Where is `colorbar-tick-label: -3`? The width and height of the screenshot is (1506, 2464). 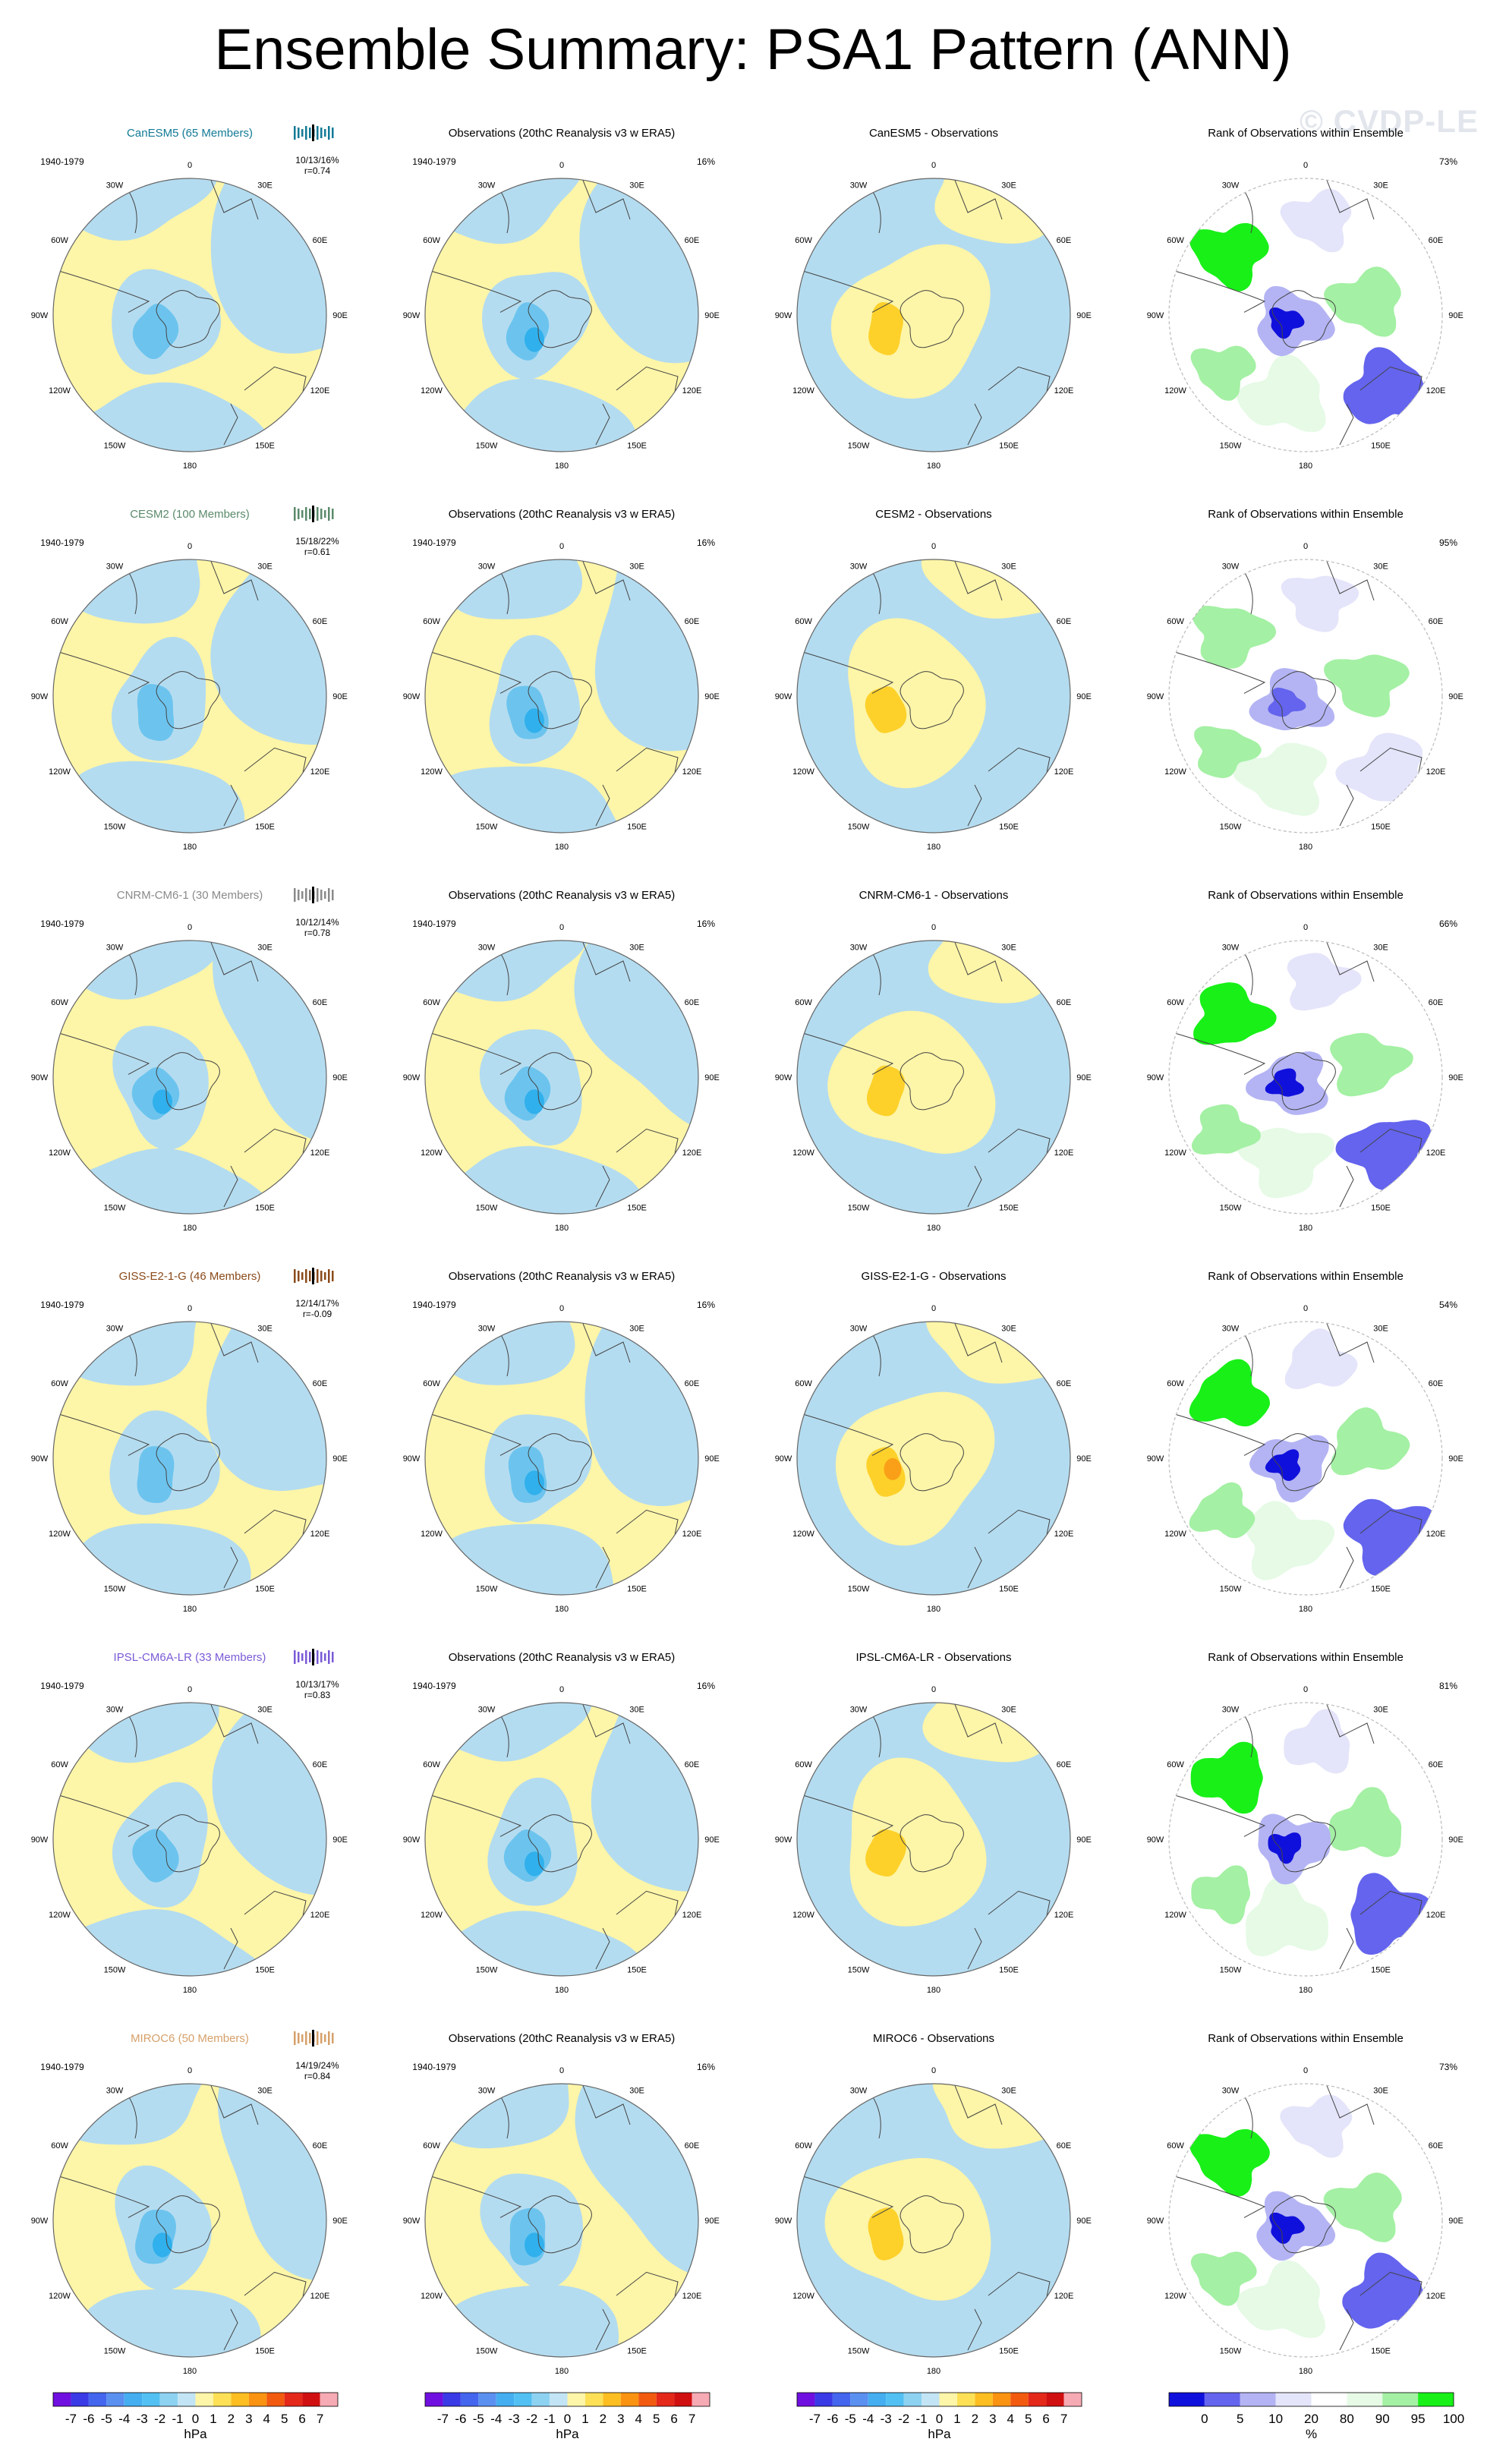
colorbar-tick-label: -3 is located at coordinates (142, 2419).